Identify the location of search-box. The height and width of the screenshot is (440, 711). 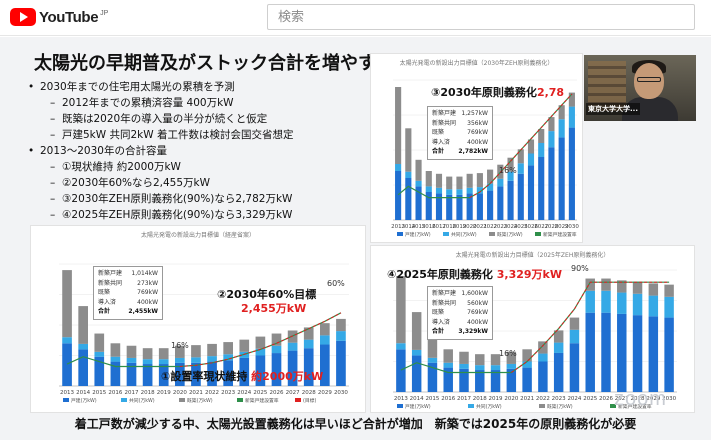
(481, 17).